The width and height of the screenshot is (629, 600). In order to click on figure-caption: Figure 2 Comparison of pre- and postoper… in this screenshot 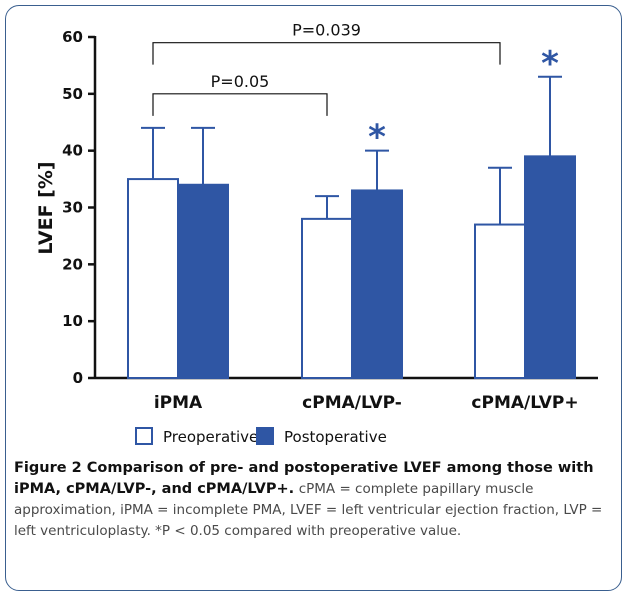, I will do `click(314, 500)`.